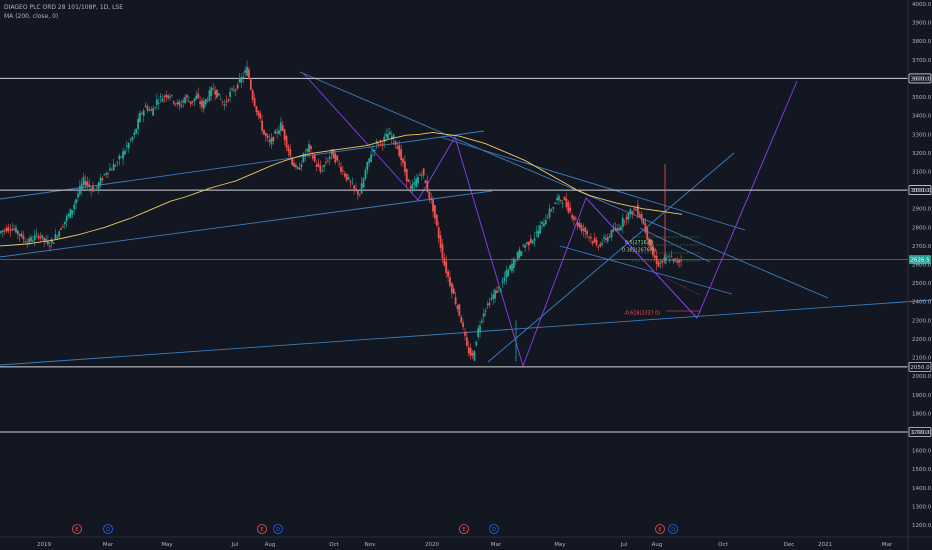 This screenshot has width=932, height=550. I want to click on price-tick-label: 3700.0, so click(922, 61).